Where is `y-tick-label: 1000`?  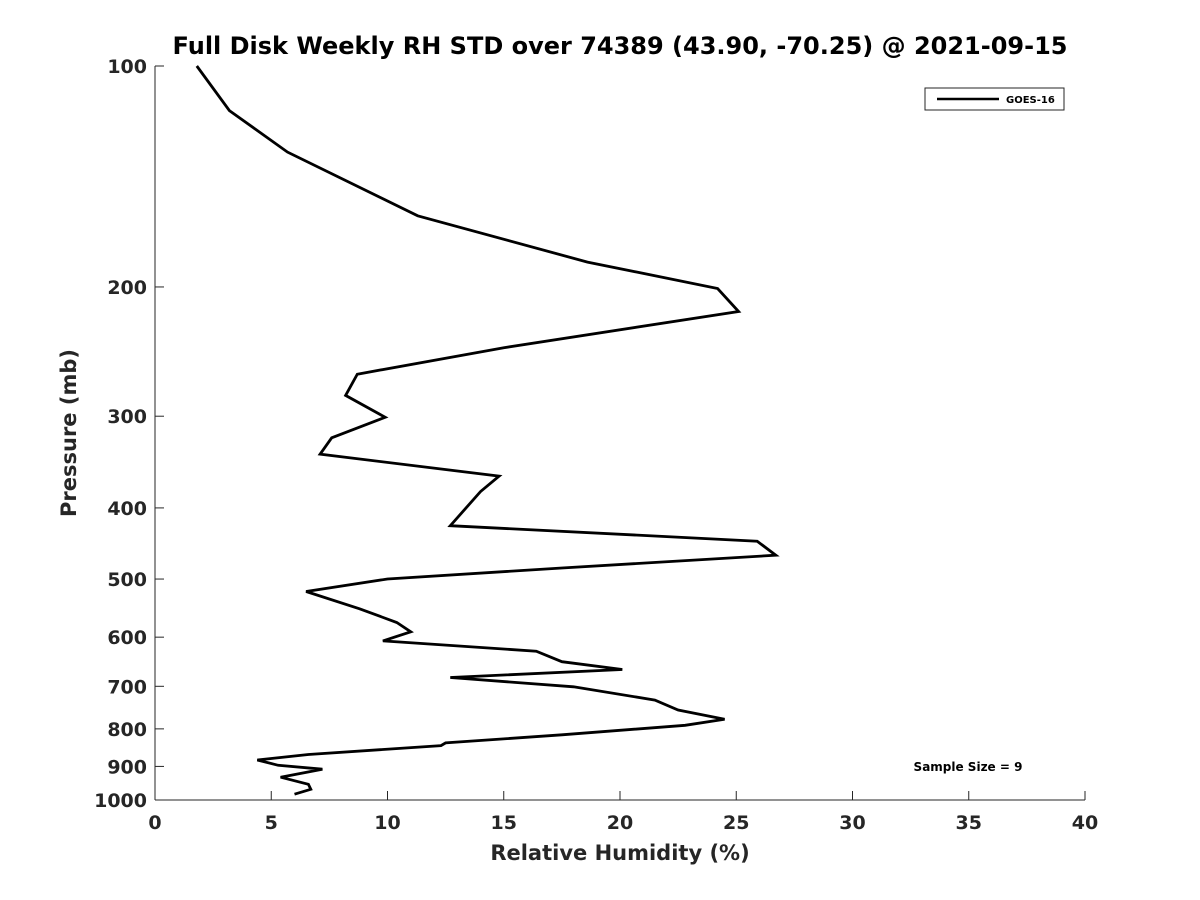
y-tick-label: 1000 is located at coordinates (120, 801).